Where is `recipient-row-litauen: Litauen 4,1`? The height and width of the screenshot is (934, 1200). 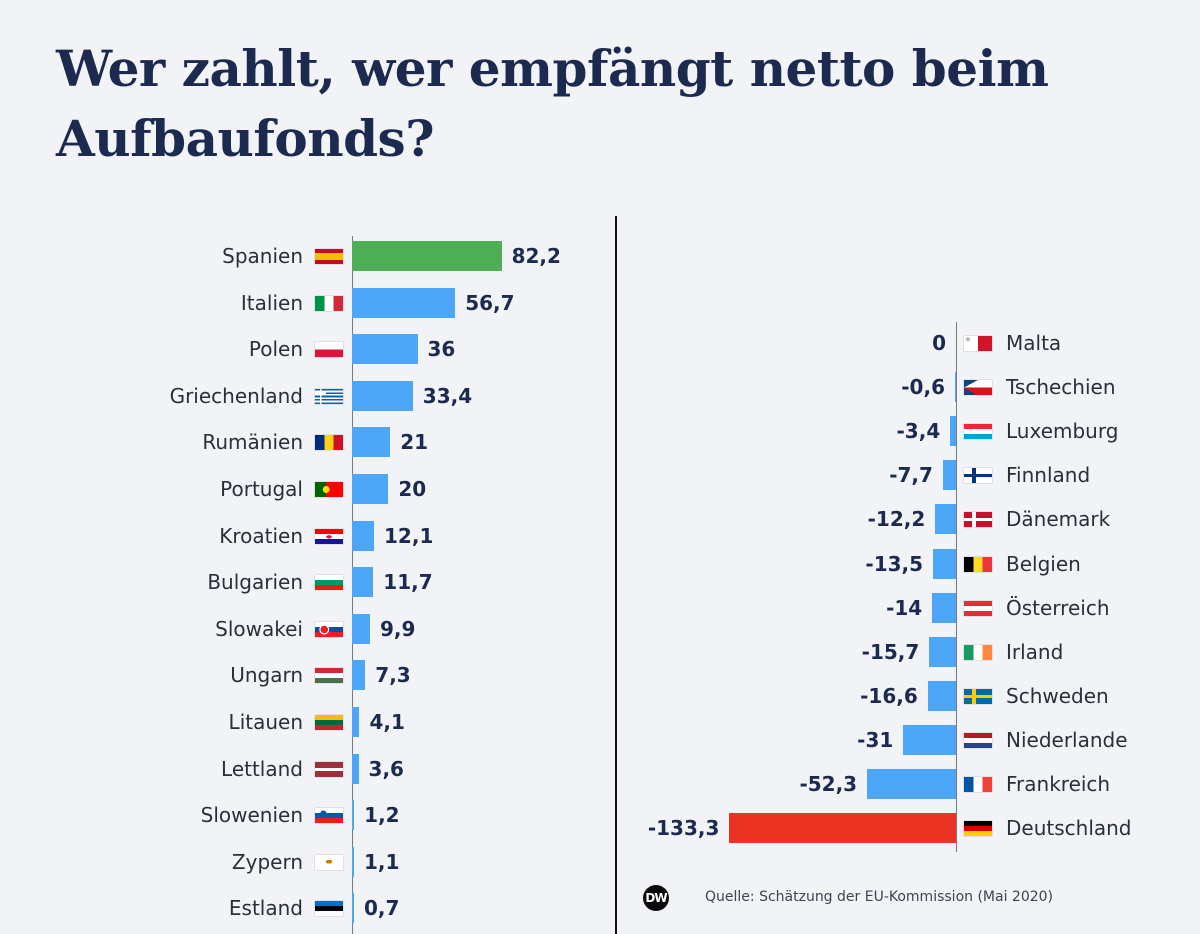
recipient-row-litauen: Litauen 4,1 is located at coordinates (307, 722).